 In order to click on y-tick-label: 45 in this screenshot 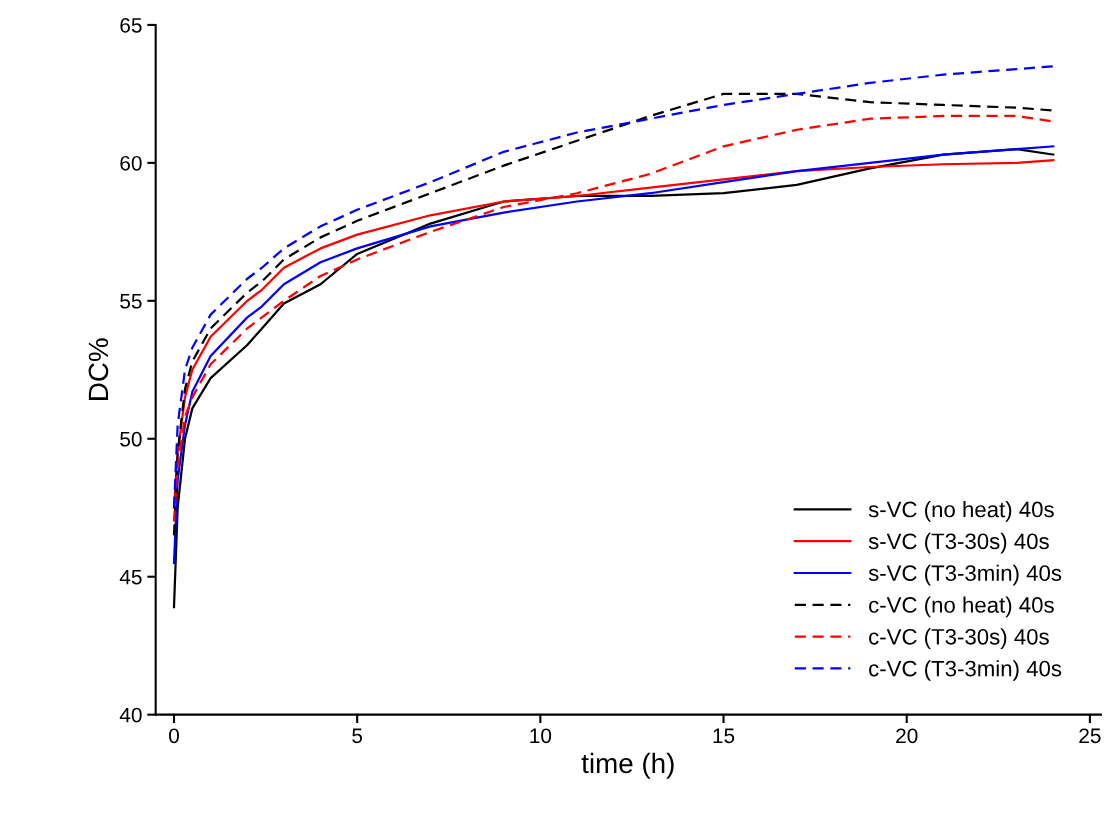, I will do `click(130, 577)`.